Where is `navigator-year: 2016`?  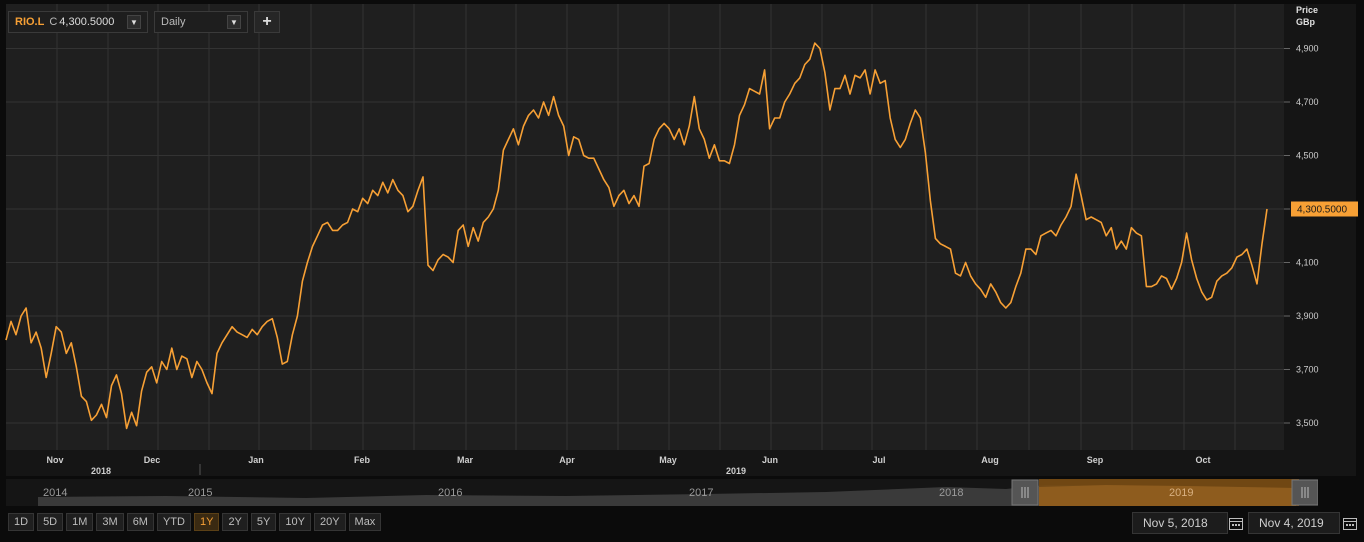 navigator-year: 2016 is located at coordinates (450, 493).